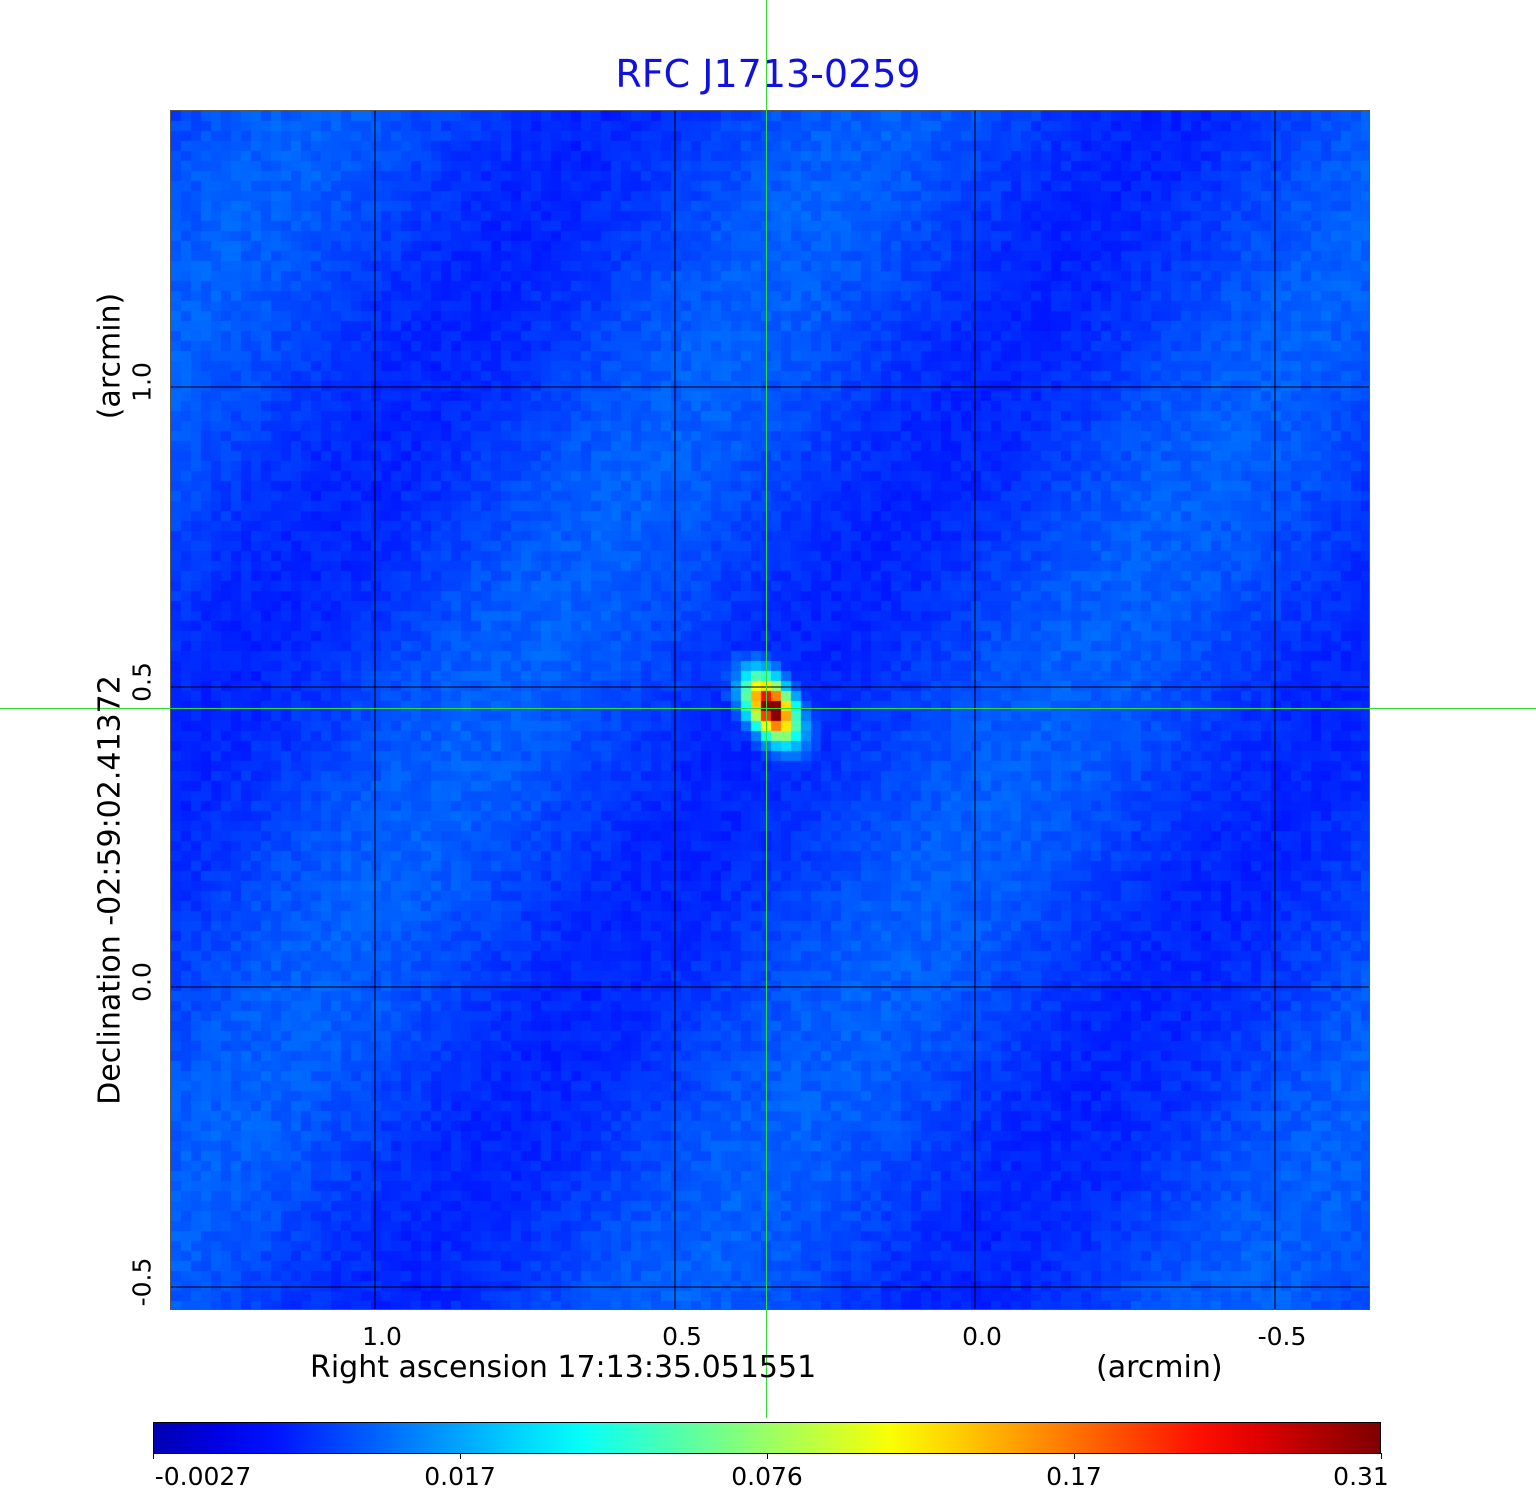 This screenshot has height=1511, width=1536. What do you see at coordinates (982, 1336) in the screenshot?
I see `x-tick-label: 0.0` at bounding box center [982, 1336].